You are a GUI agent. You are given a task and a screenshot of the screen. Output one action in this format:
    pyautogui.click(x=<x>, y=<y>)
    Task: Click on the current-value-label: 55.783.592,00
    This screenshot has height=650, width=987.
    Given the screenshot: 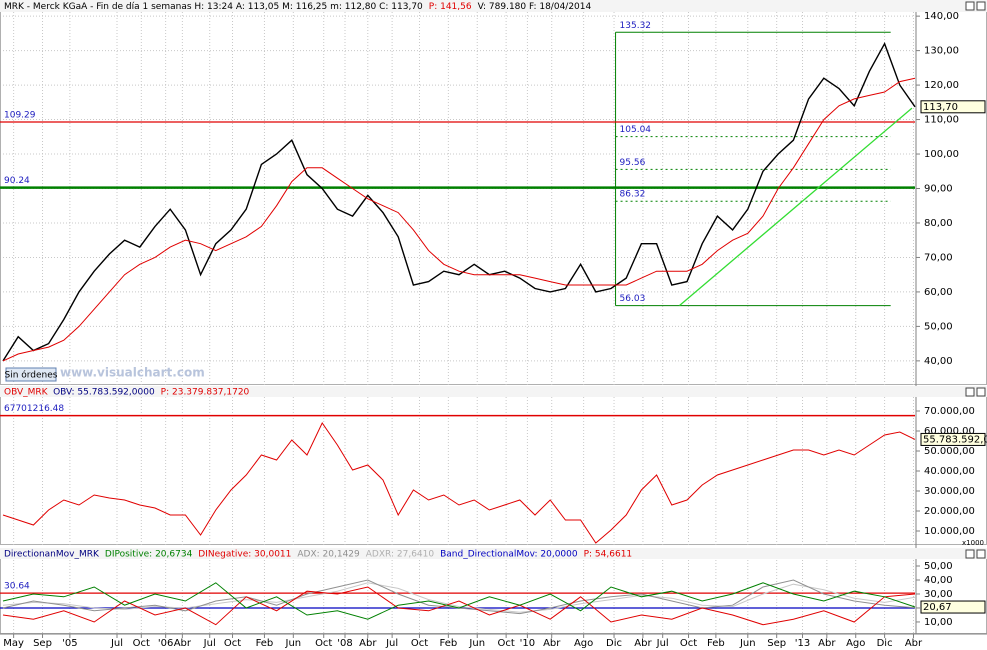 What is the action you would take?
    pyautogui.click(x=955, y=439)
    